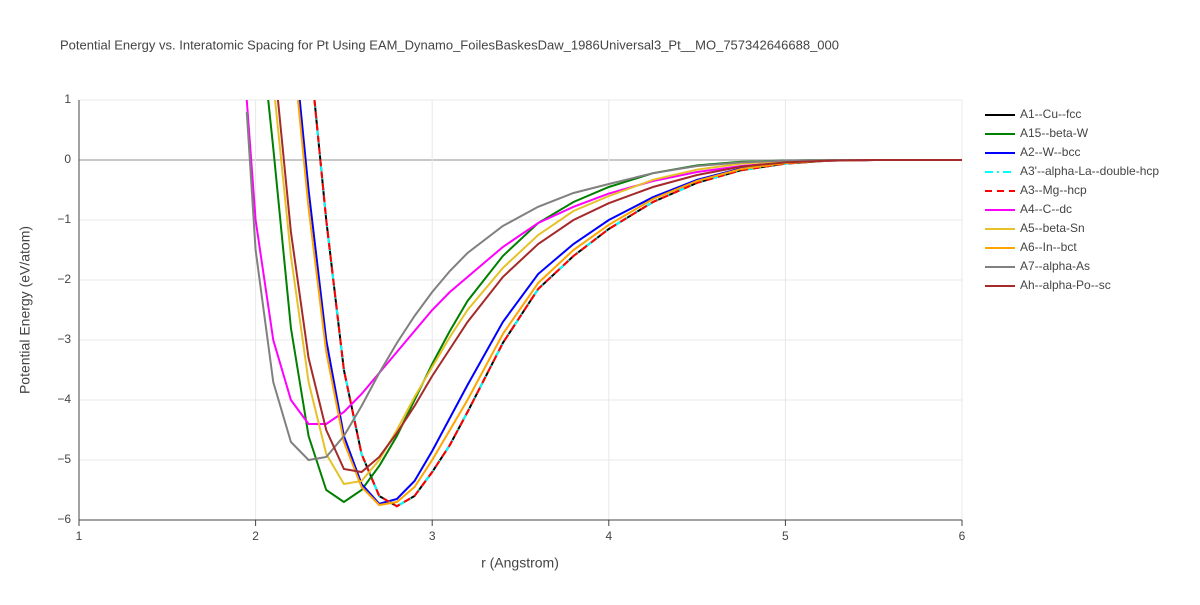  What do you see at coordinates (64, 219) in the screenshot?
I see `y-tick-label: −1` at bounding box center [64, 219].